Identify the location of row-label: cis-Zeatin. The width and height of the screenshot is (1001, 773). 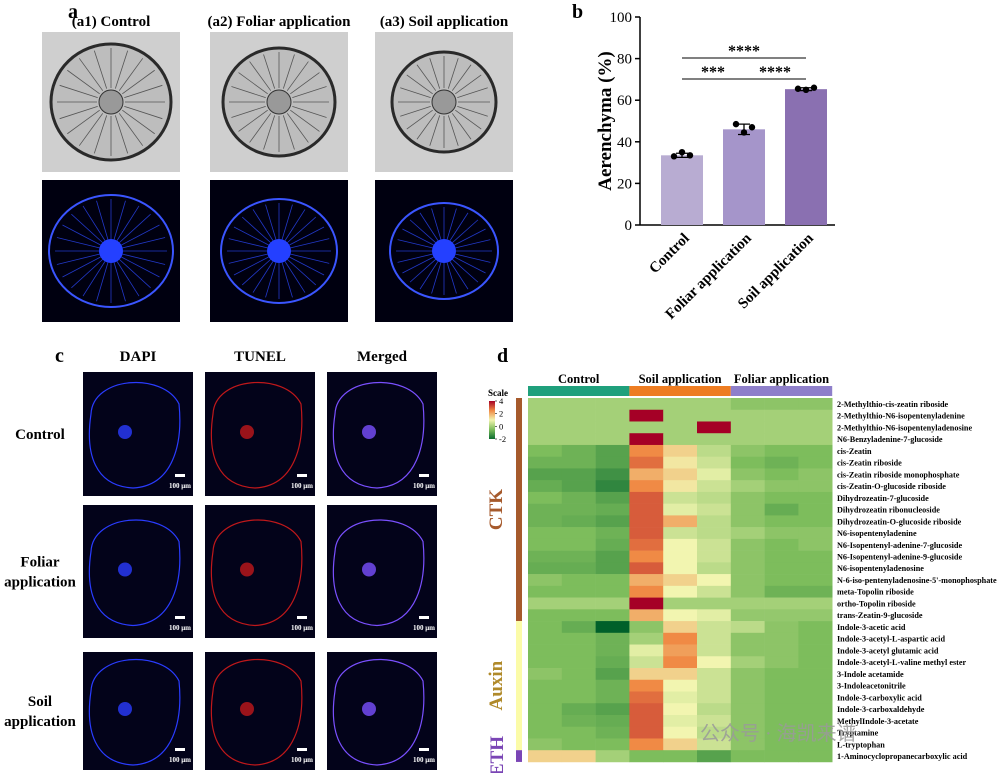
(854, 451).